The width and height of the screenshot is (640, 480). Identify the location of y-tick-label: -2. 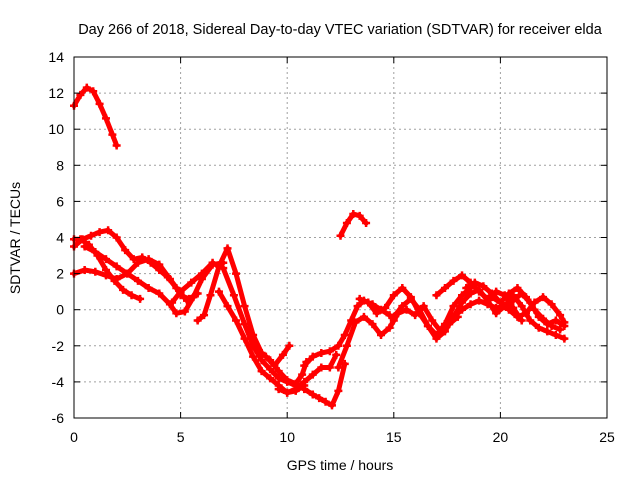
(58, 346).